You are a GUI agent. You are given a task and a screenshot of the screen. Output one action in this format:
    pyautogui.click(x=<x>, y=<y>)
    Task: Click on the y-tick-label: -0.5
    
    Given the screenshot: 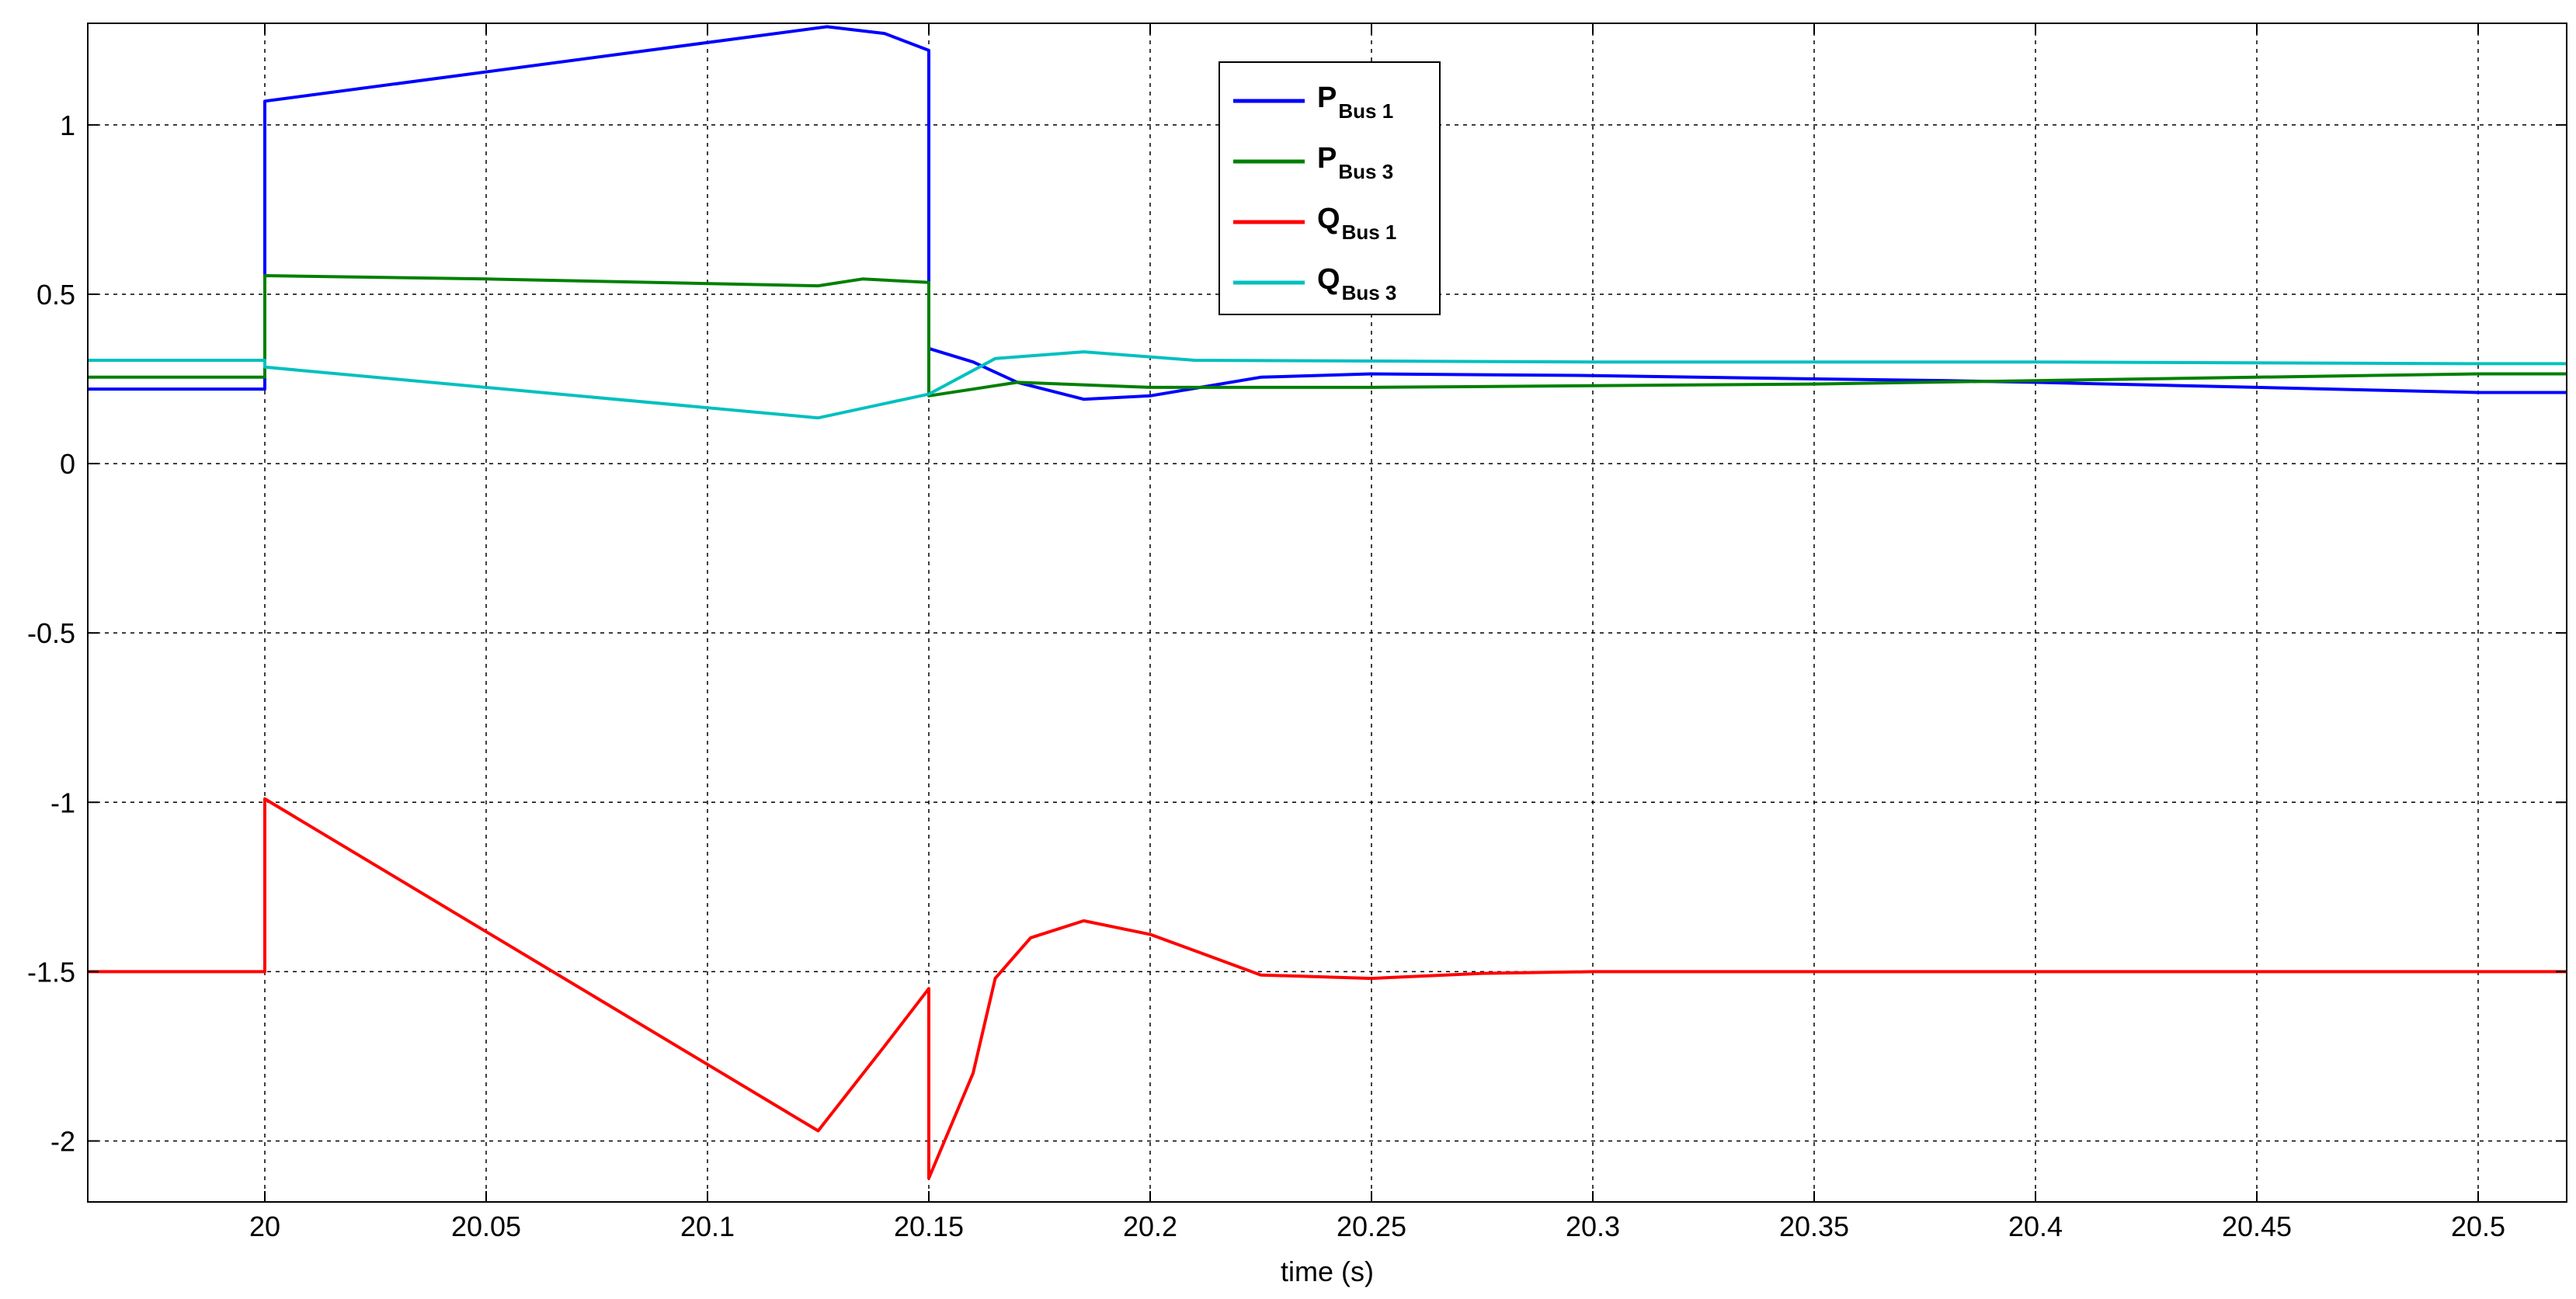 What is the action you would take?
    pyautogui.click(x=51, y=633)
    